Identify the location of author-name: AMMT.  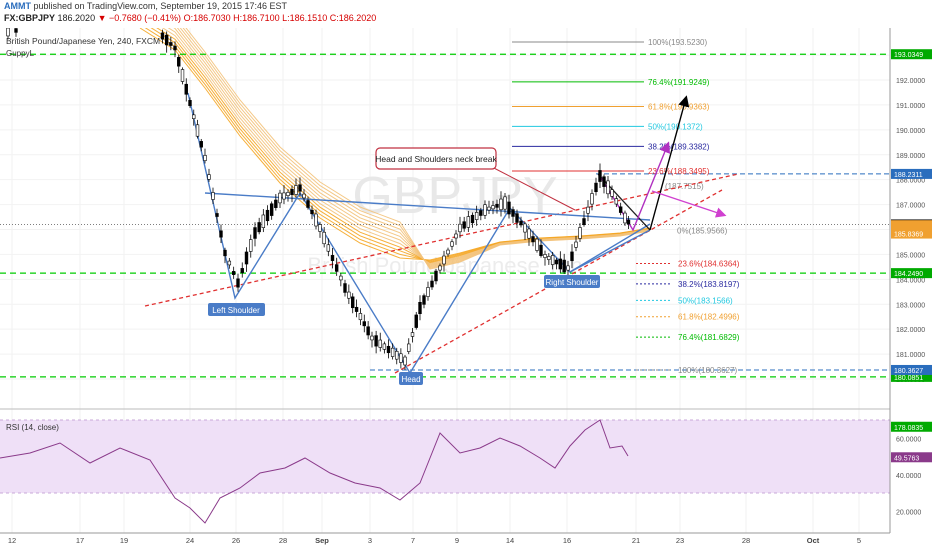
(17, 6).